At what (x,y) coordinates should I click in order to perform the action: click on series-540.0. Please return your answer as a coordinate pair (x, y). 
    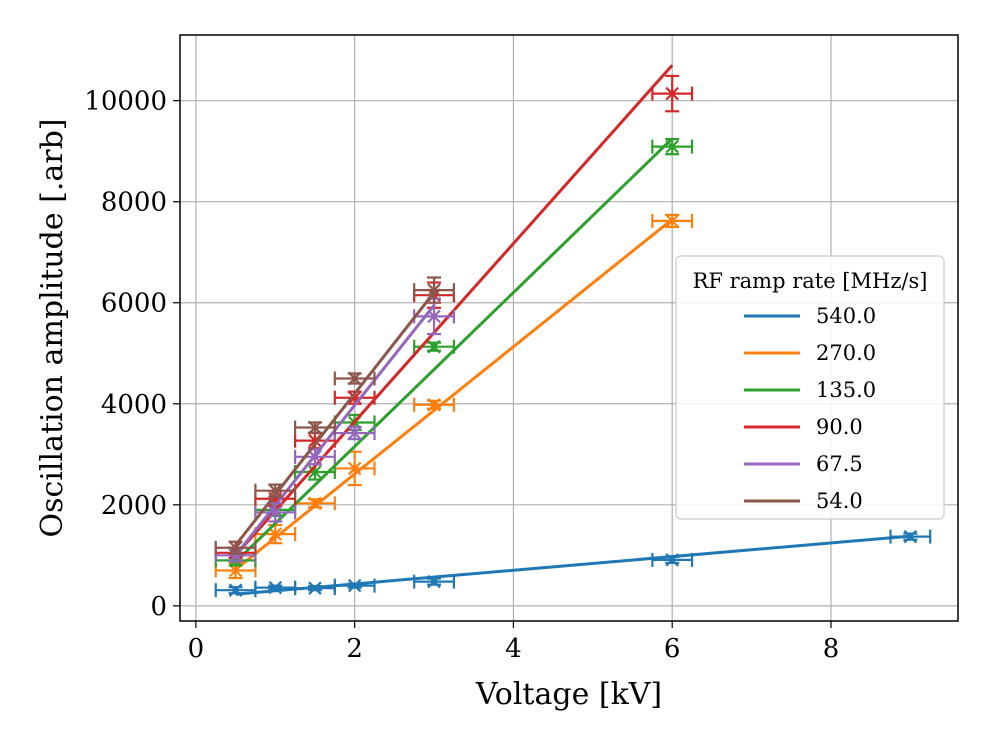
    Looking at the image, I should click on (573, 563).